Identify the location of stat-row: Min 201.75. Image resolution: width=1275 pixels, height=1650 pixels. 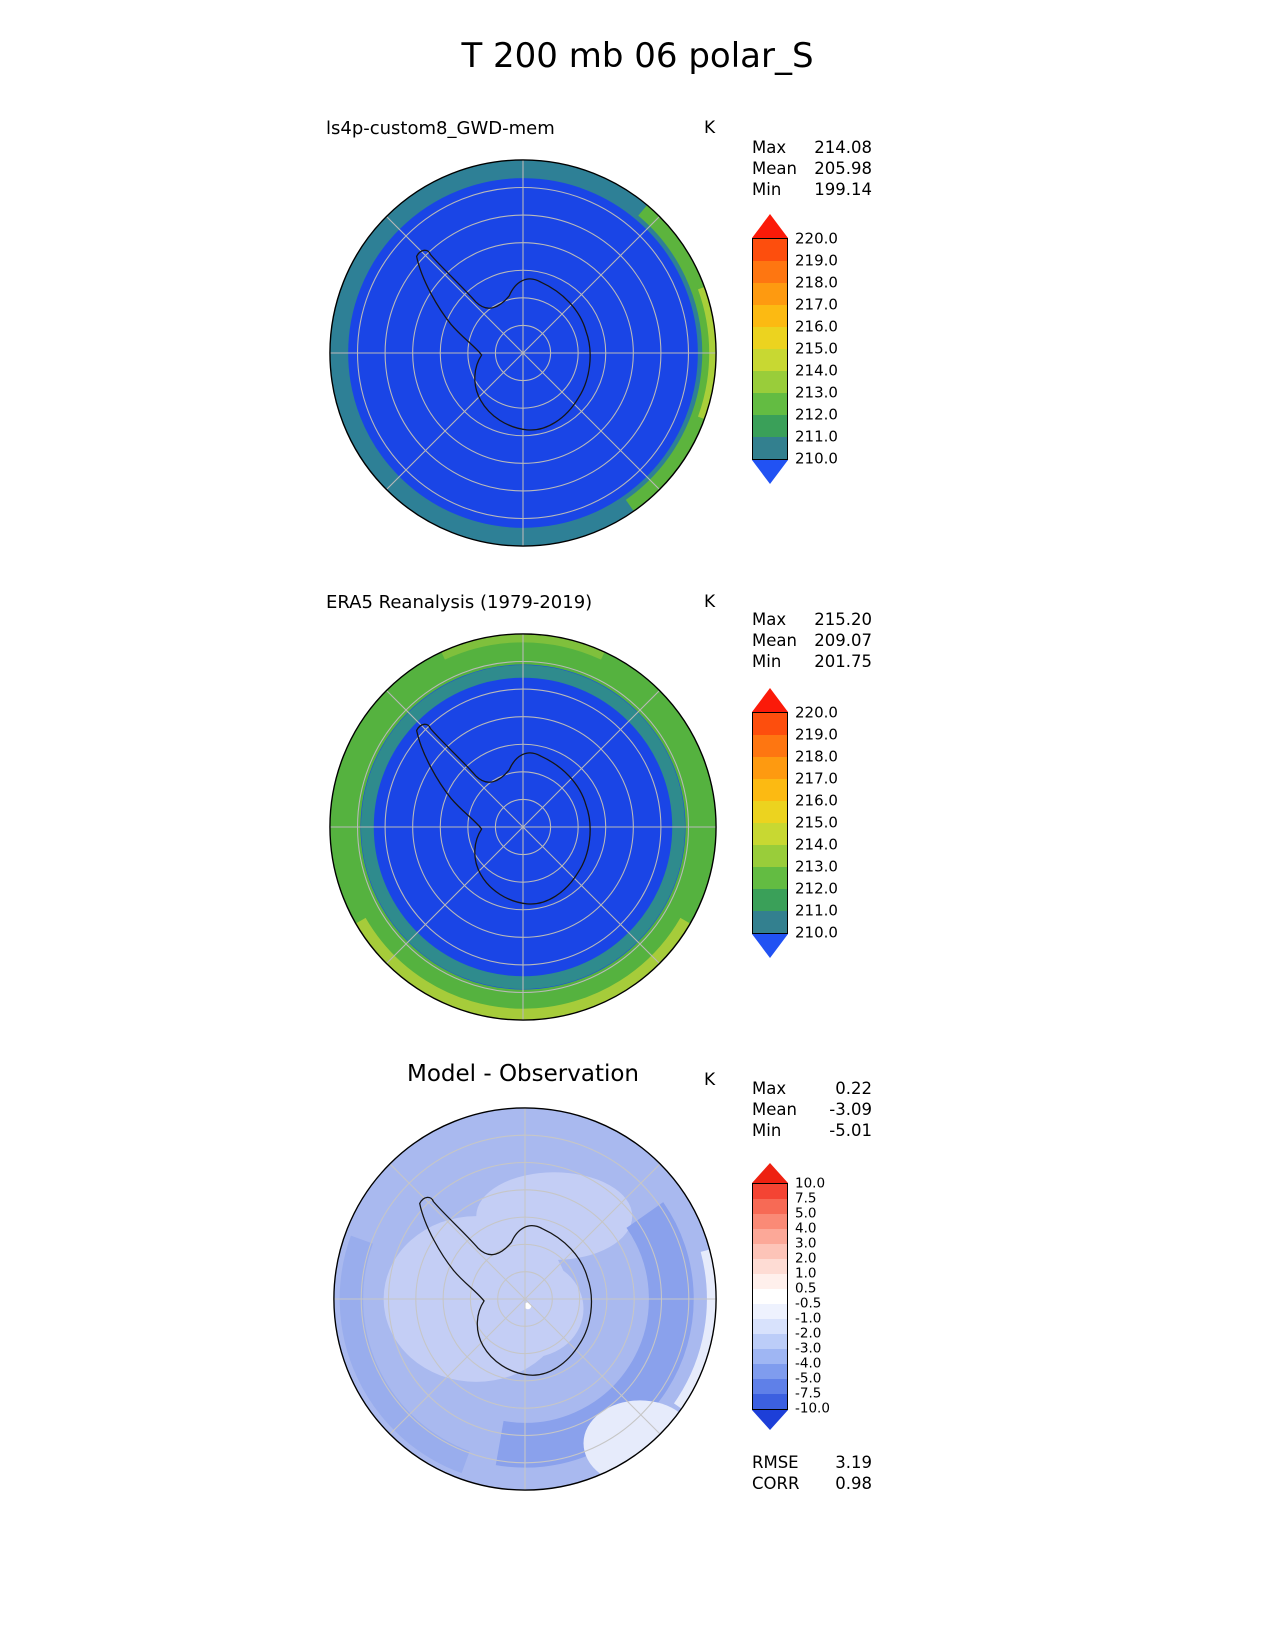
(812, 661).